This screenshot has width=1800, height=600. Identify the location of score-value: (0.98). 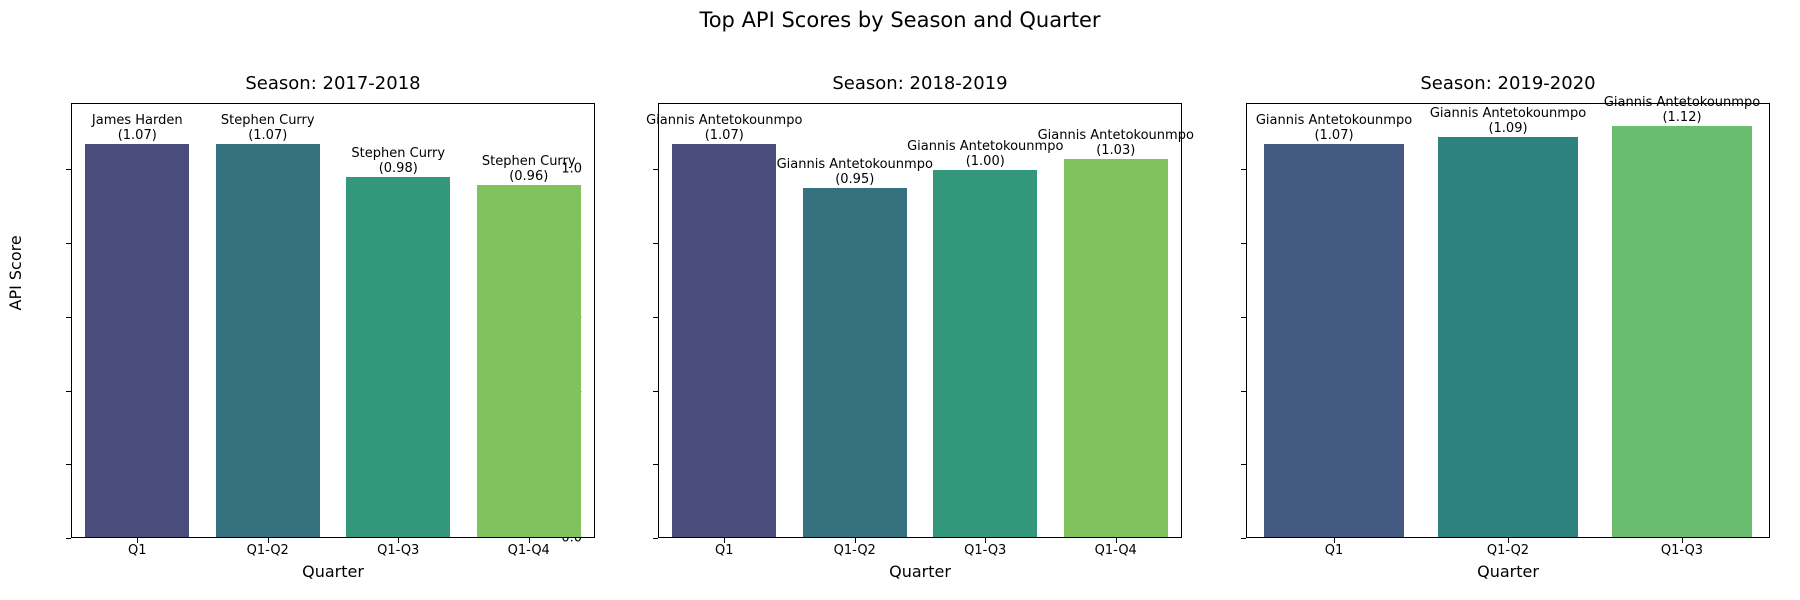
(398, 169).